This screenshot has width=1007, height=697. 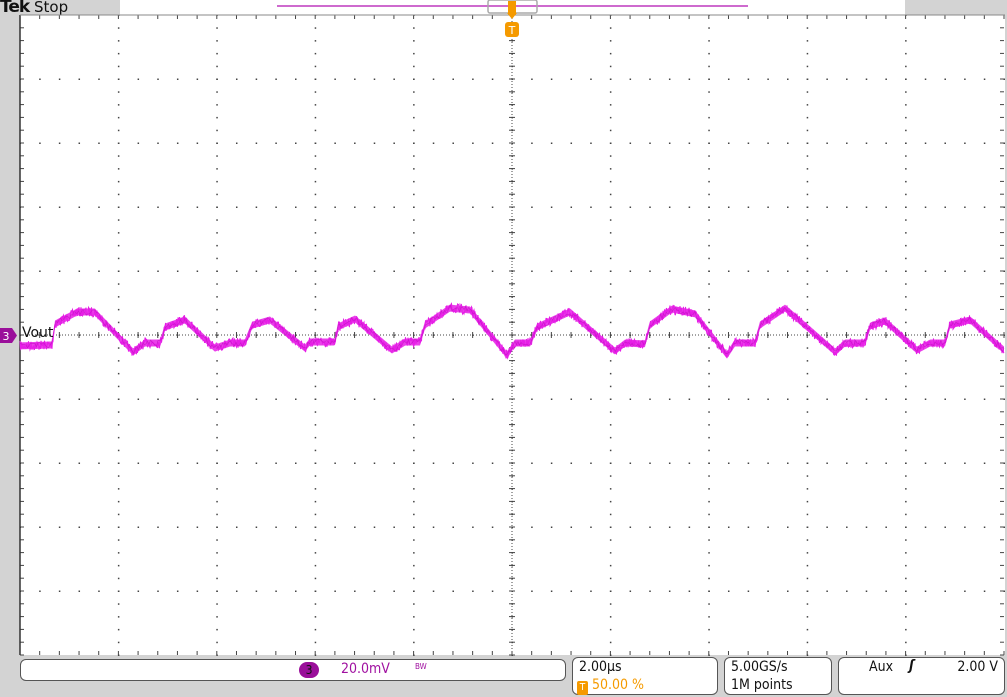 I want to click on acquisition-readout: 5.00GS/s 1M points, so click(x=778, y=676).